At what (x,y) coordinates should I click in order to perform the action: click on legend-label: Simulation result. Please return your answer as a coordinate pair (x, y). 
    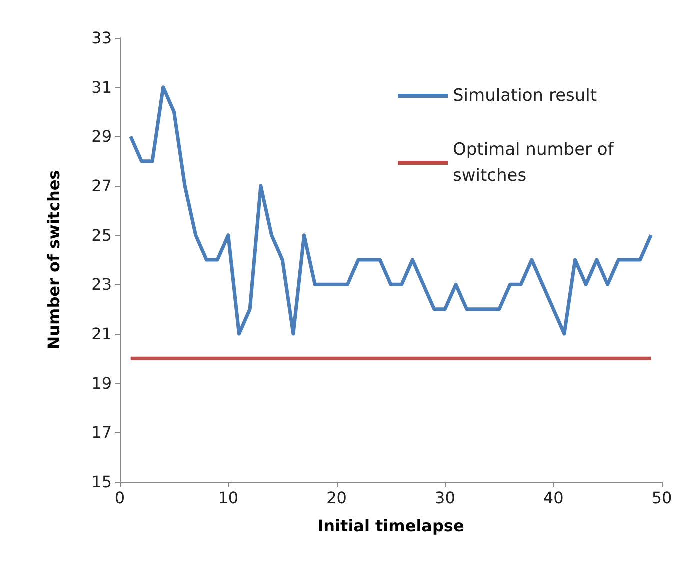
    Looking at the image, I should click on (525, 96).